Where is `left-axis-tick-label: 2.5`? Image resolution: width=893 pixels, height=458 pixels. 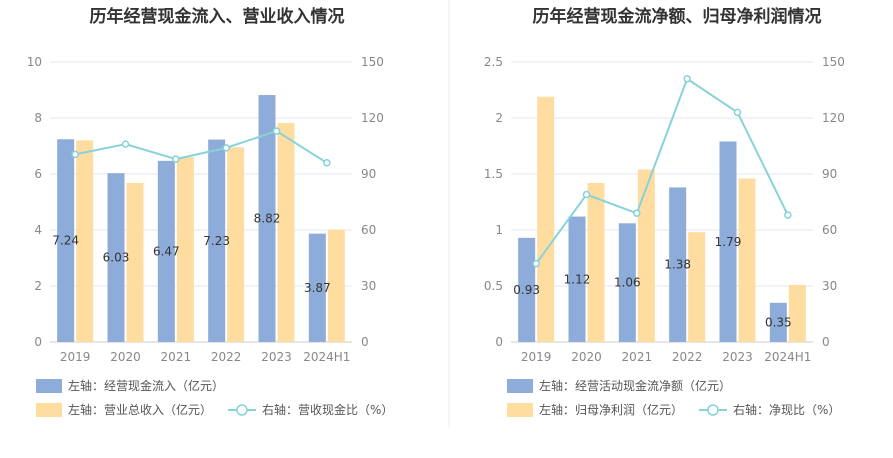 left-axis-tick-label: 2.5 is located at coordinates (493, 62).